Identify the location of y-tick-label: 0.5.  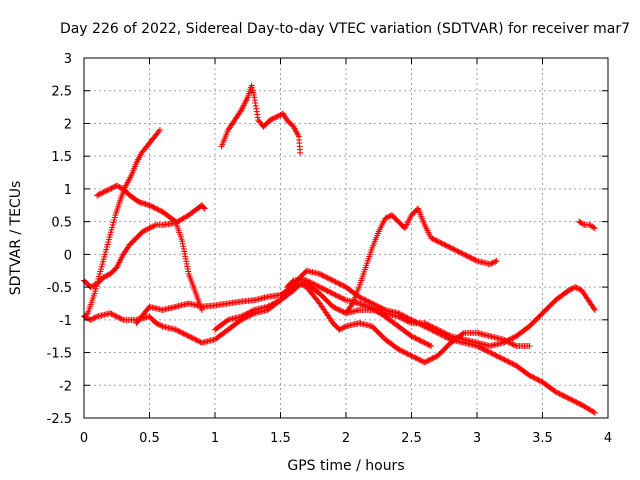
(61, 223).